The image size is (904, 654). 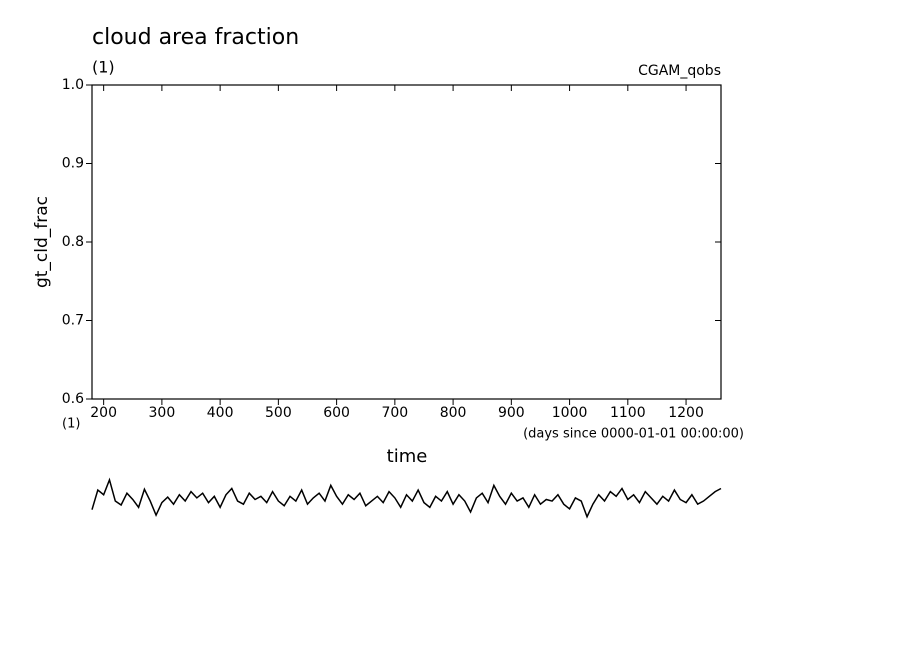 What do you see at coordinates (73, 85) in the screenshot?
I see `y-tick-label: 1.0` at bounding box center [73, 85].